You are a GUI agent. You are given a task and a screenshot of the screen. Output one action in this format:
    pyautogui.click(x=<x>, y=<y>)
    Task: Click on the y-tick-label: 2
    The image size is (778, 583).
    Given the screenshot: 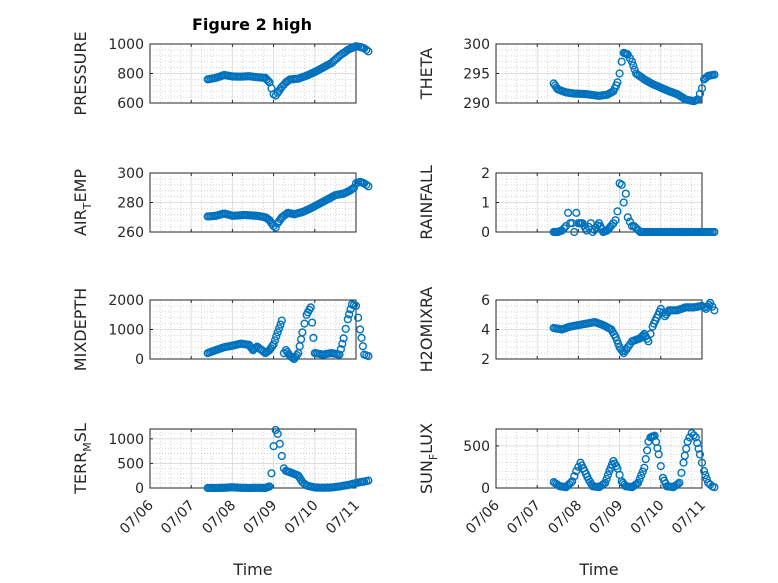 What is the action you would take?
    pyautogui.click(x=485, y=360)
    